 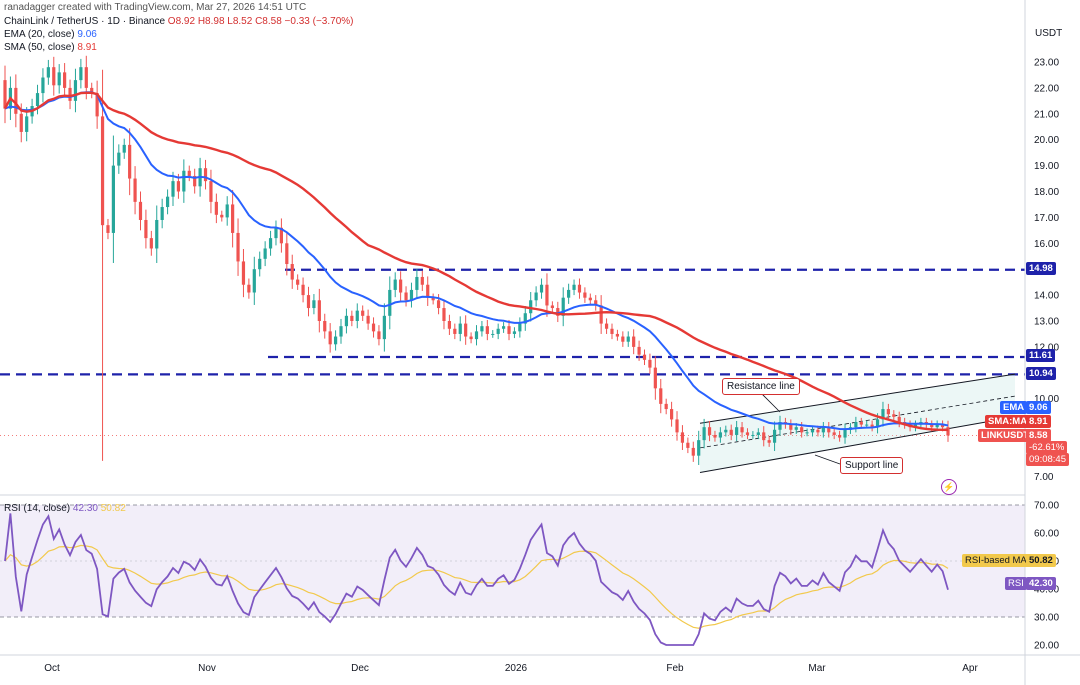 What do you see at coordinates (1046, 140) in the screenshot?
I see `price-tick-label: 20.00` at bounding box center [1046, 140].